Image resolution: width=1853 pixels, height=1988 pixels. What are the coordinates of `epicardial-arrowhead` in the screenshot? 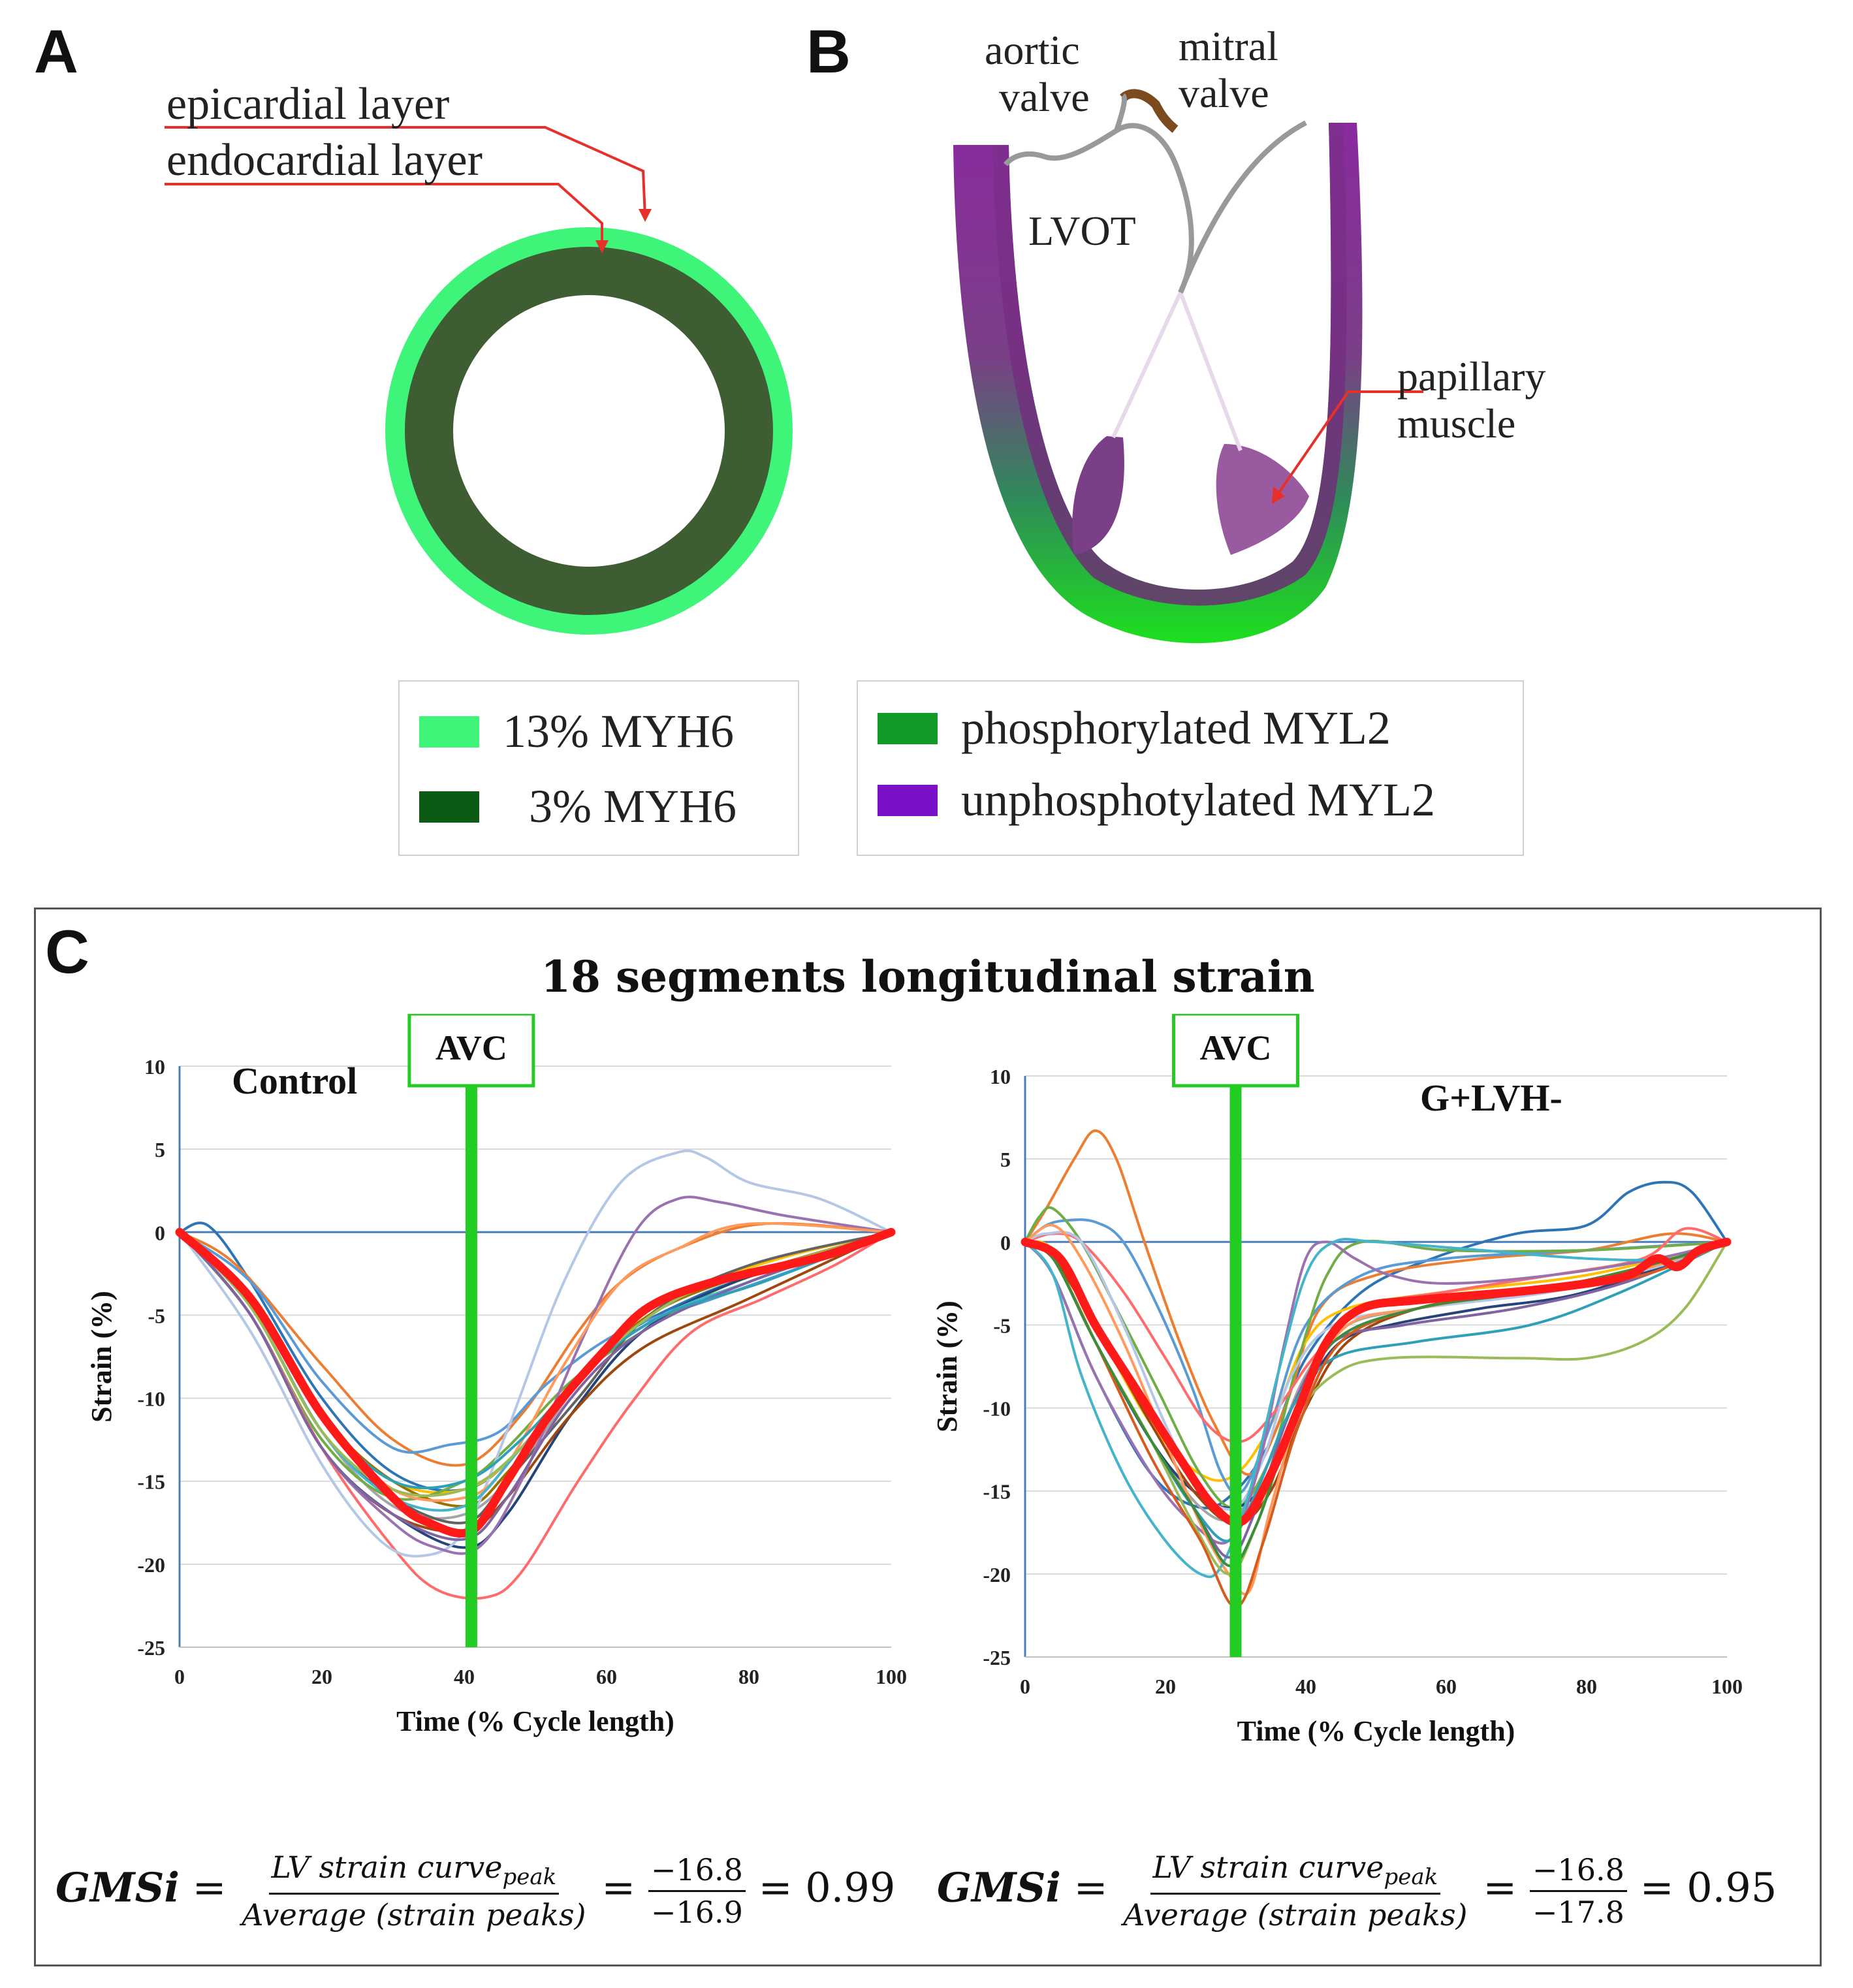 It's located at (645, 216).